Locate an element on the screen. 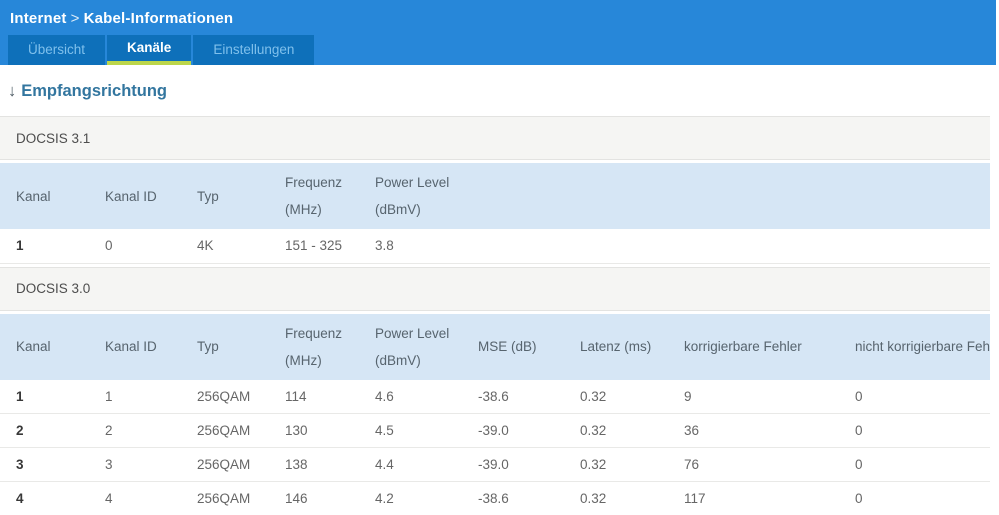  table-cell: 151 - 325 is located at coordinates (314, 246).